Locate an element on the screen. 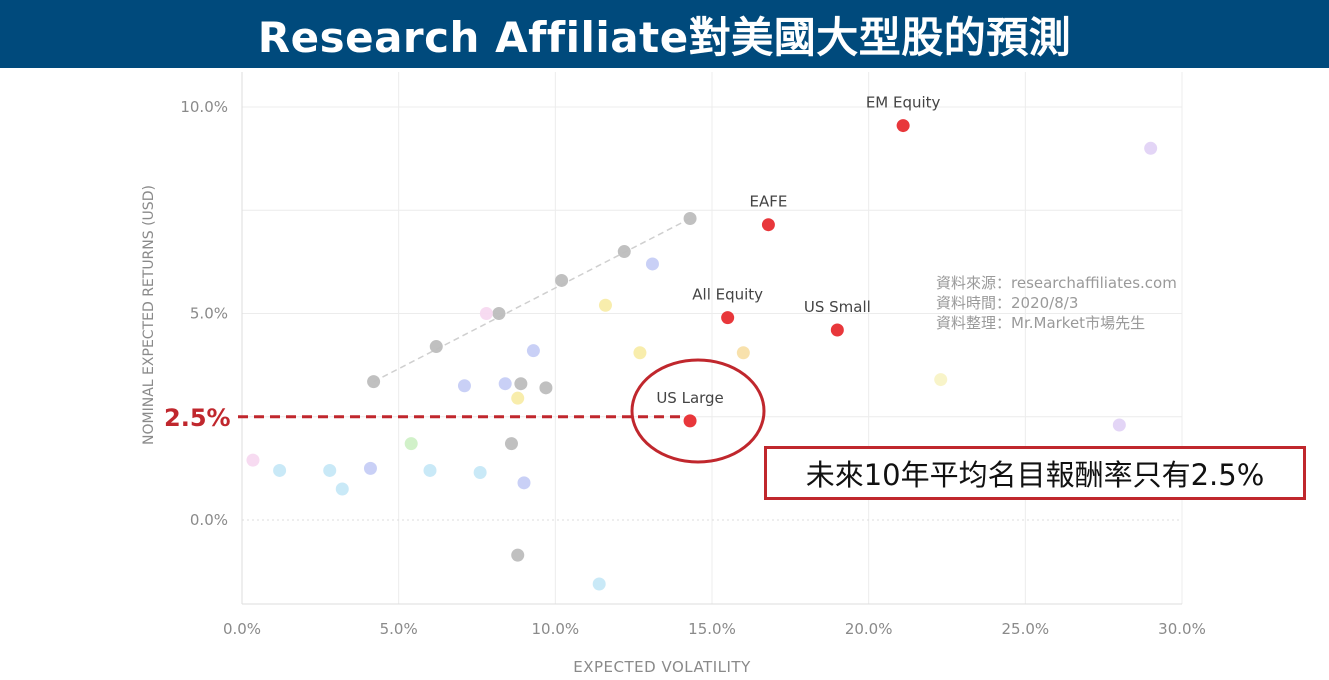 The image size is (1329, 680). callout-box: 未來10年平均名目報酬率只有2.5% is located at coordinates (1035, 473).